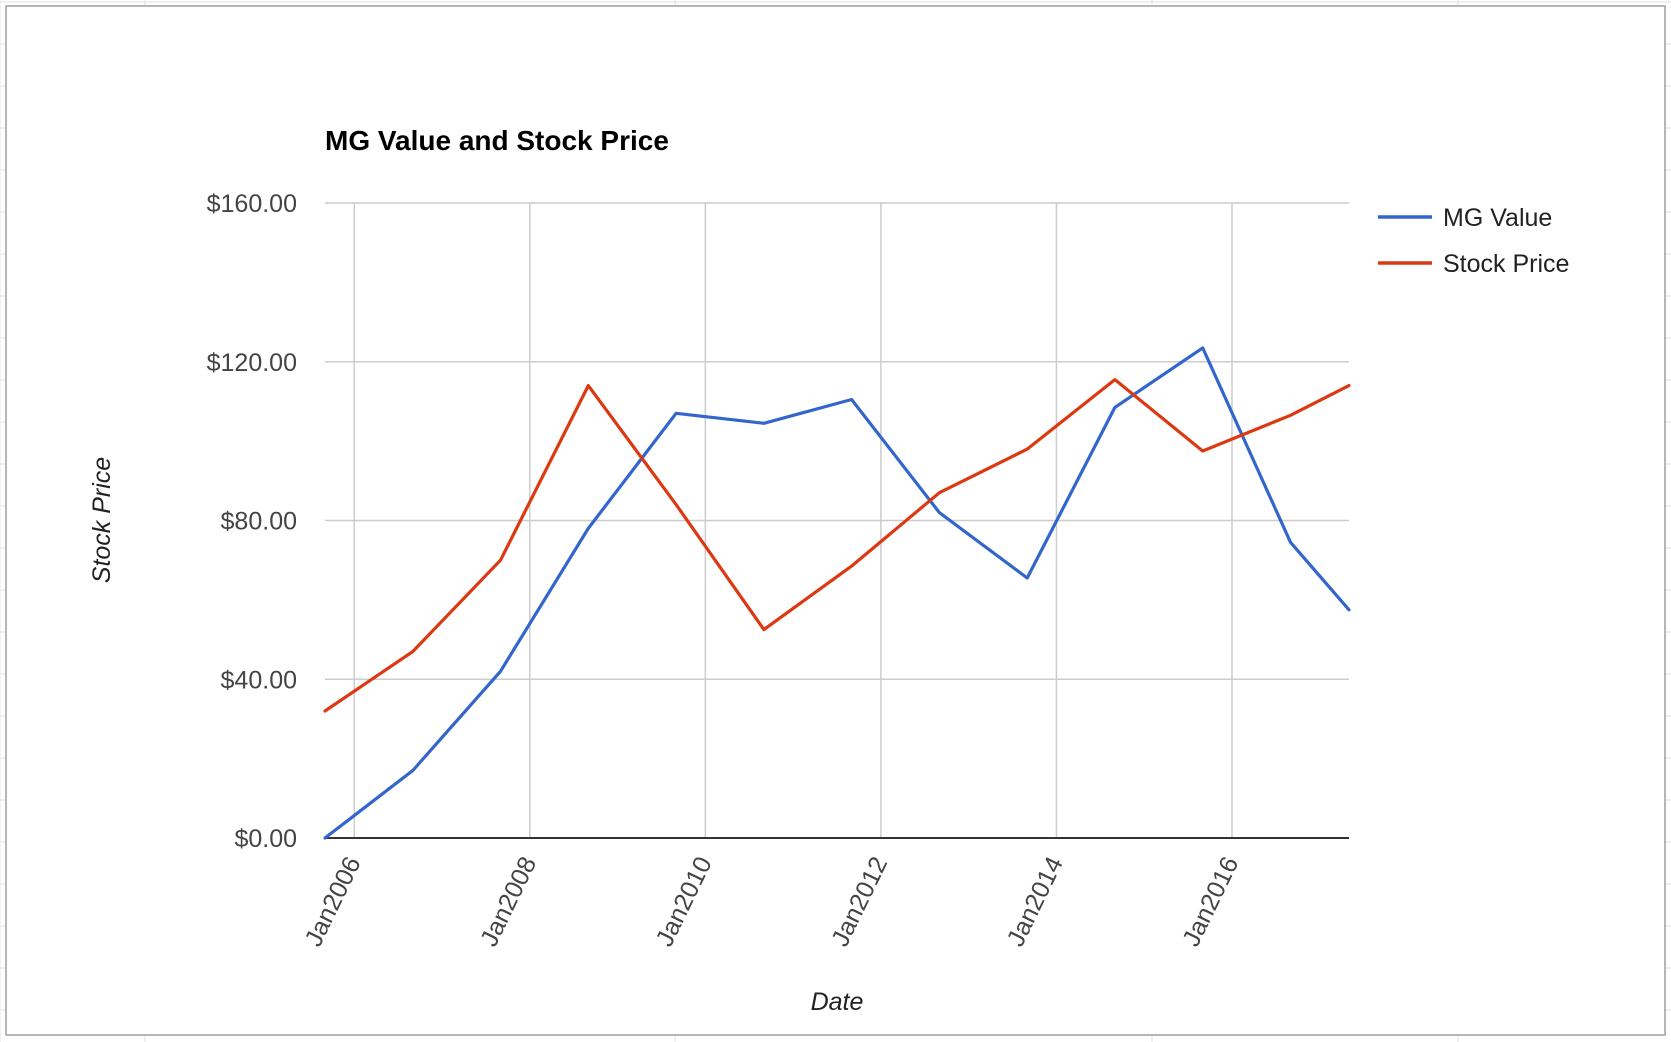 The image size is (1671, 1042). Describe the element at coordinates (259, 680) in the screenshot. I see `y-tick-label: $40.00` at that location.